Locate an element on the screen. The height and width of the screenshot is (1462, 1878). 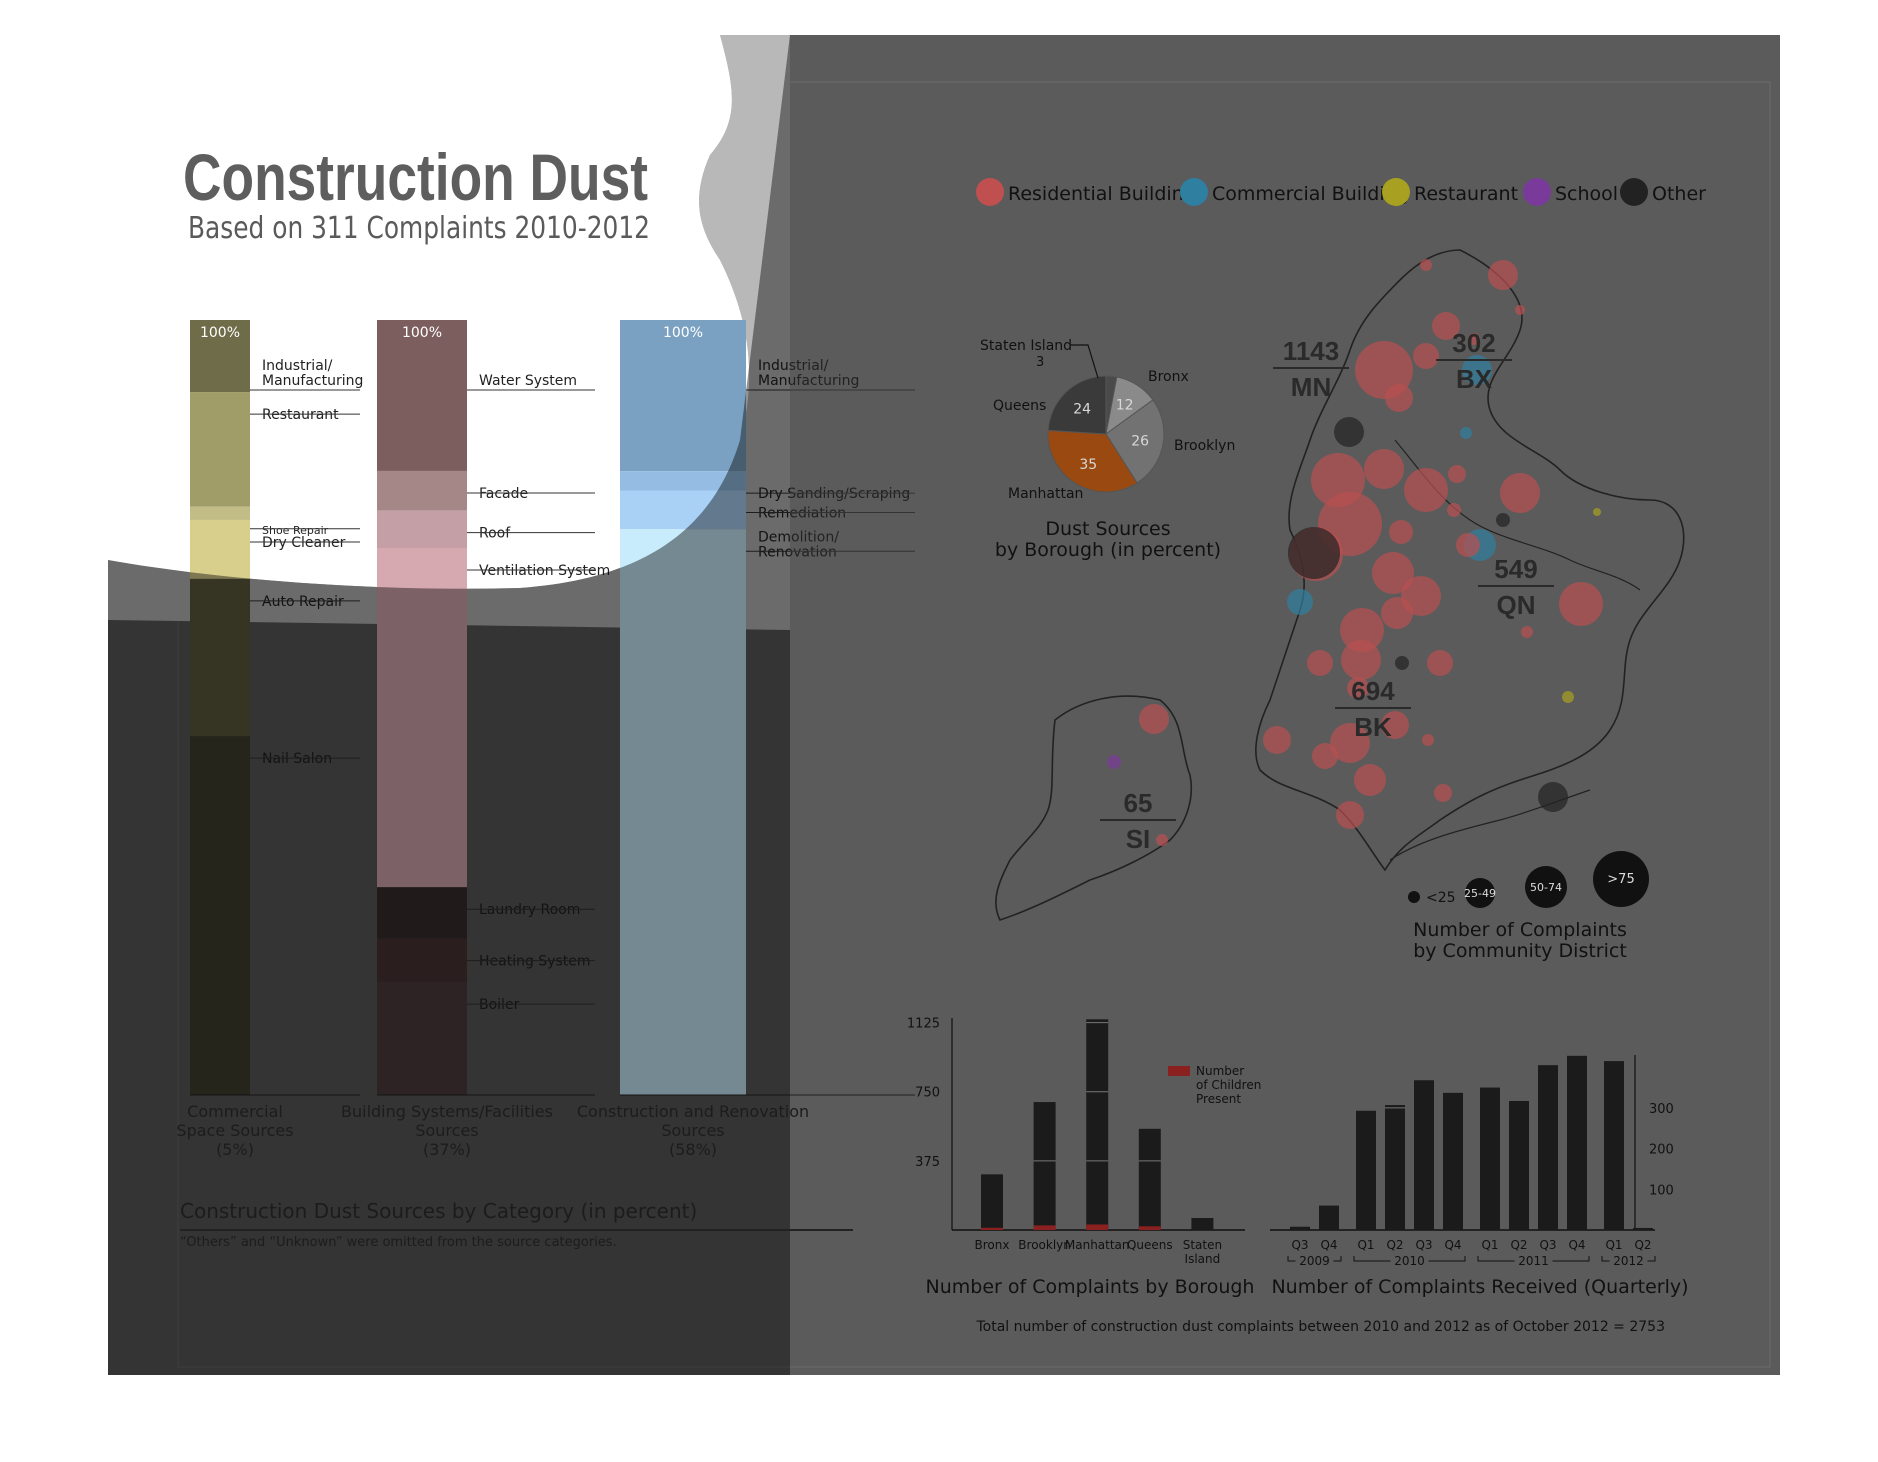
borough-abbr: QN is located at coordinates (1516, 605).